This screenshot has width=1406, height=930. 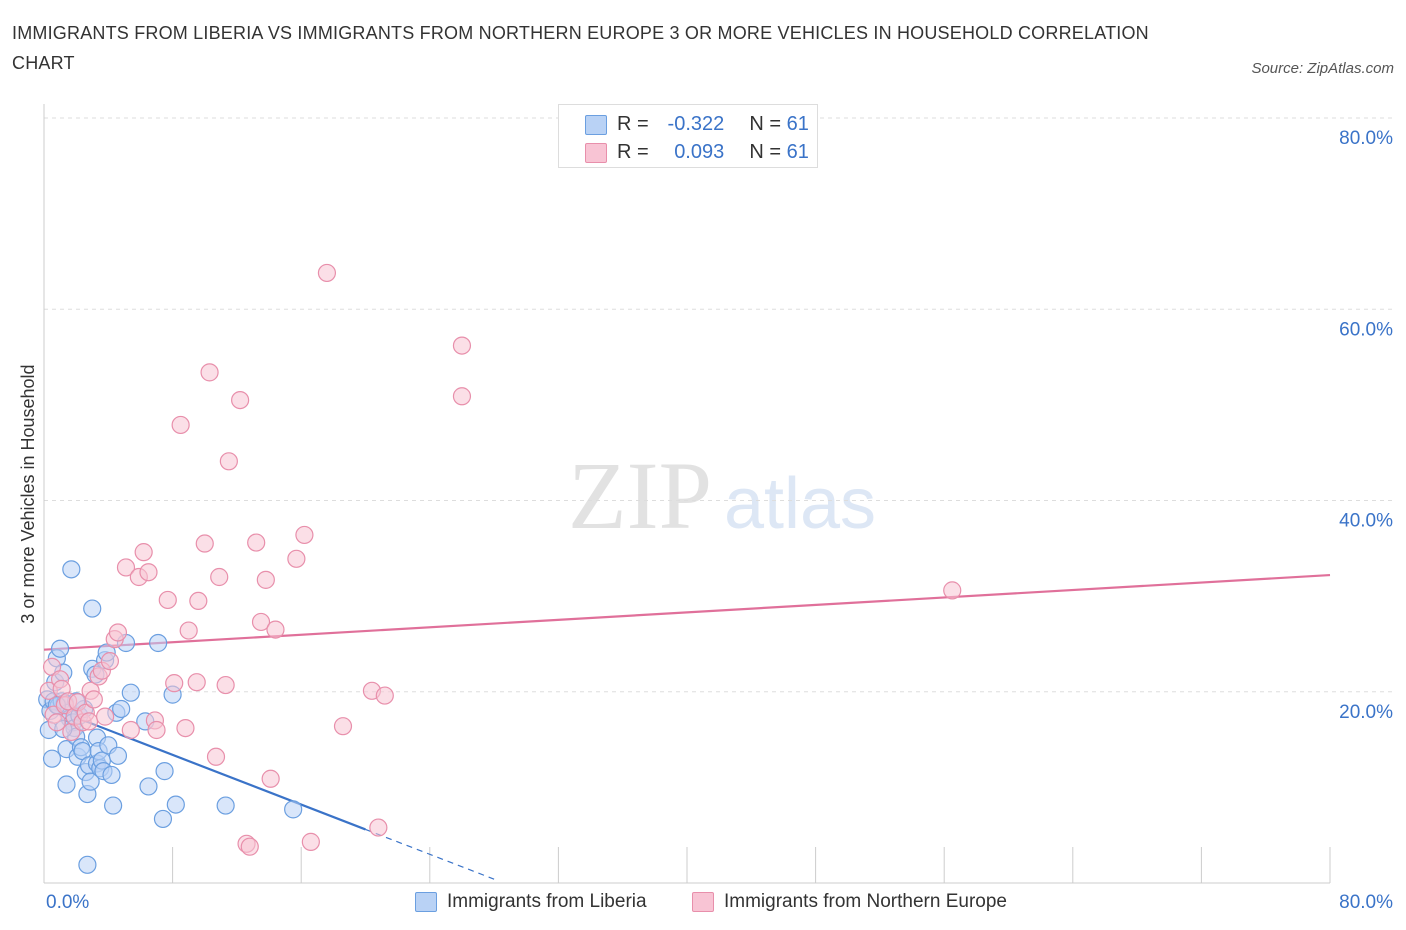 I want to click on chart-source: Source: ZipAtlas.com, so click(x=1322, y=68).